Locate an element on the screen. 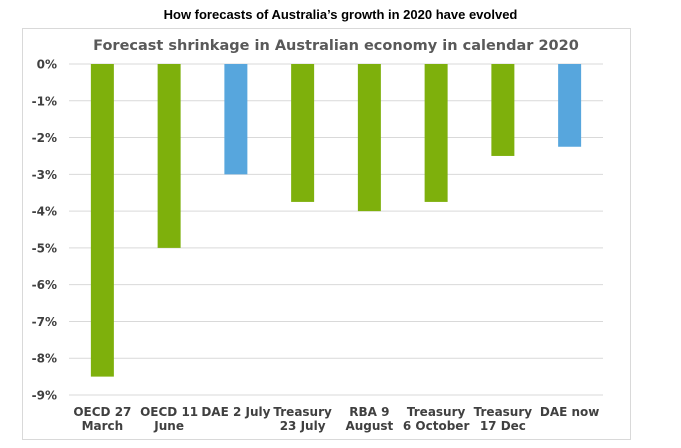 The image size is (681, 448). y-tick-label: -9% is located at coordinates (44, 396).